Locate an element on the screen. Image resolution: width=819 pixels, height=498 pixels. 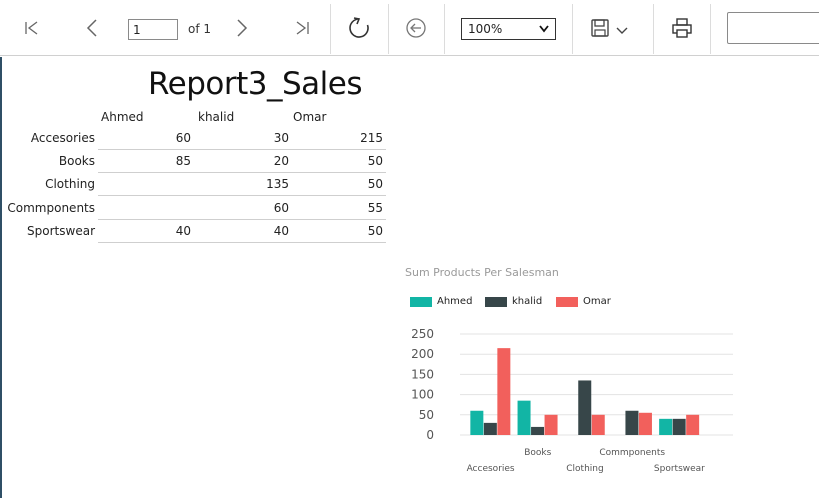
back-to-parent-icon is located at coordinates (416, 28).